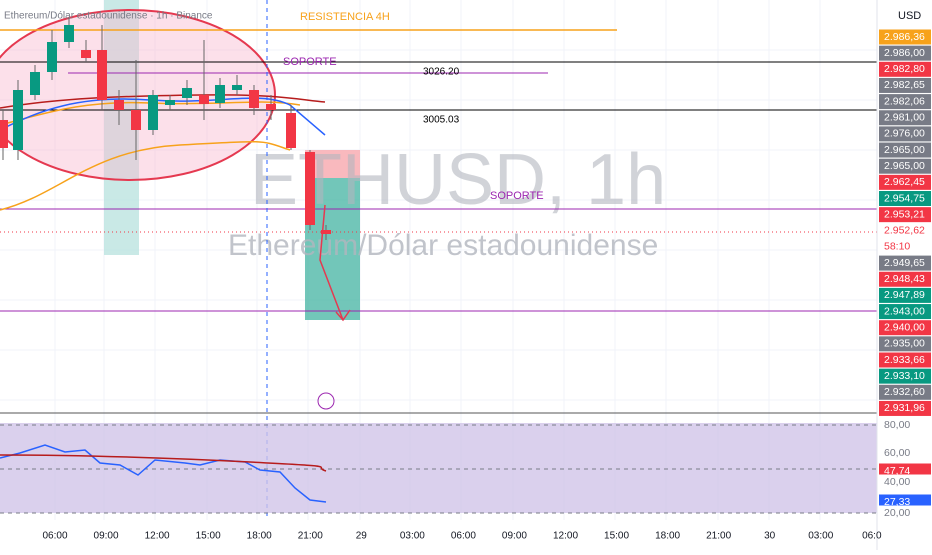  What do you see at coordinates (897, 453) in the screenshot?
I see `price-label: 60,00` at bounding box center [897, 453].